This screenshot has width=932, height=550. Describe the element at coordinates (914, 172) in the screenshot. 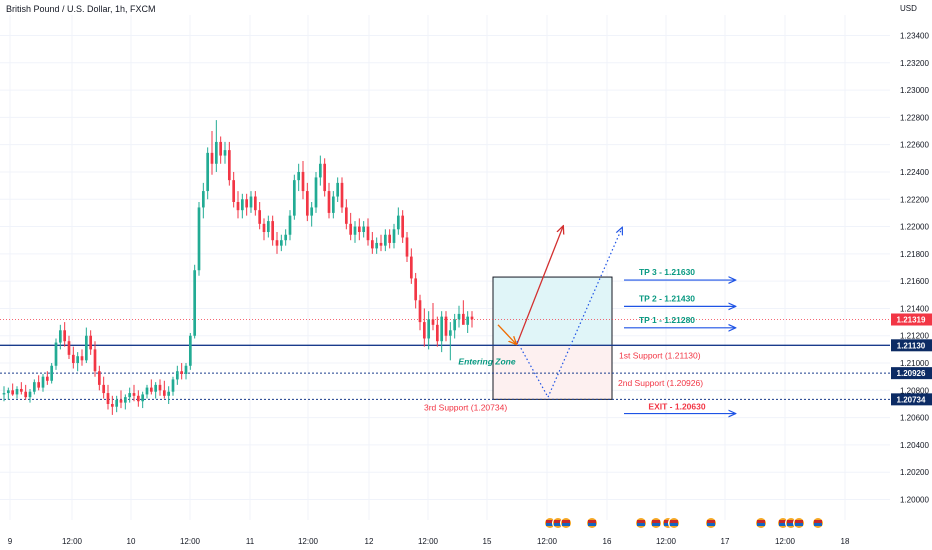

I see `y-tick-label: 1.22400` at that location.